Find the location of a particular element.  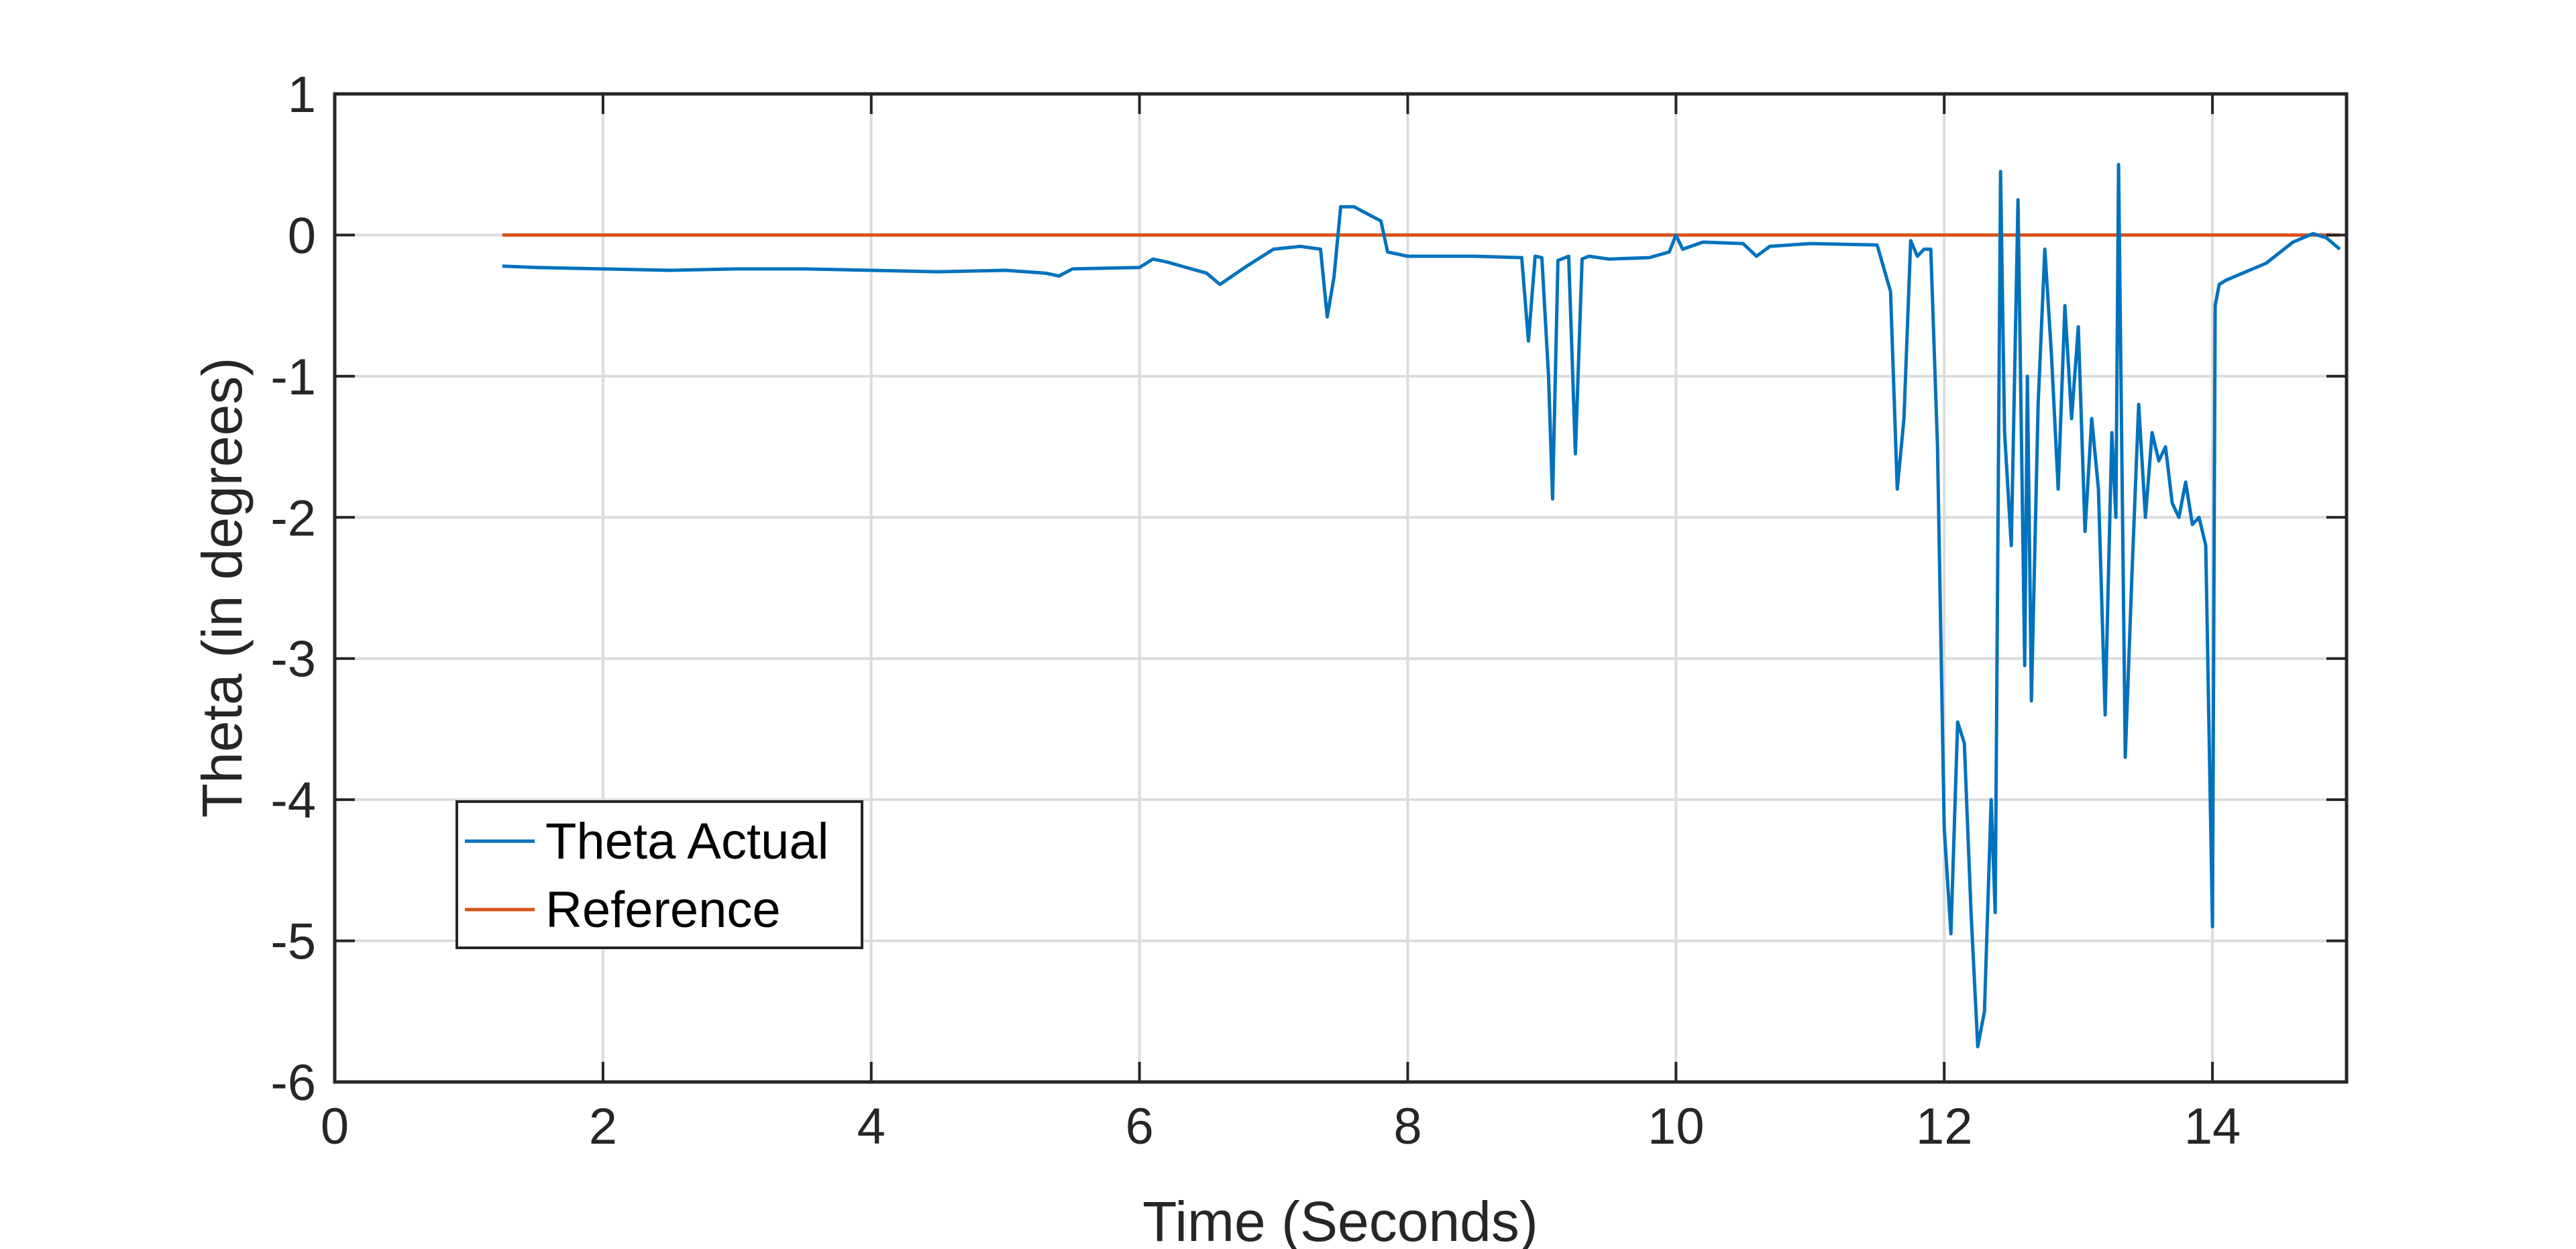

legend-label-reference: Reference is located at coordinates (663, 909).